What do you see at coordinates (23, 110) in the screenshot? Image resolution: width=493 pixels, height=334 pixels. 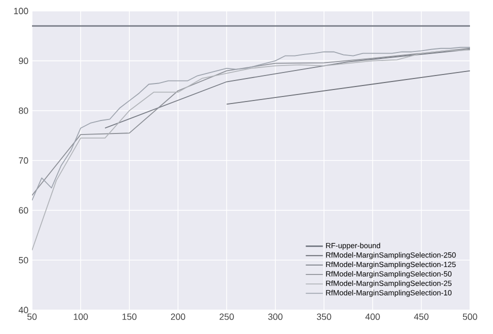 I see `y-tick-label: 80` at bounding box center [23, 110].